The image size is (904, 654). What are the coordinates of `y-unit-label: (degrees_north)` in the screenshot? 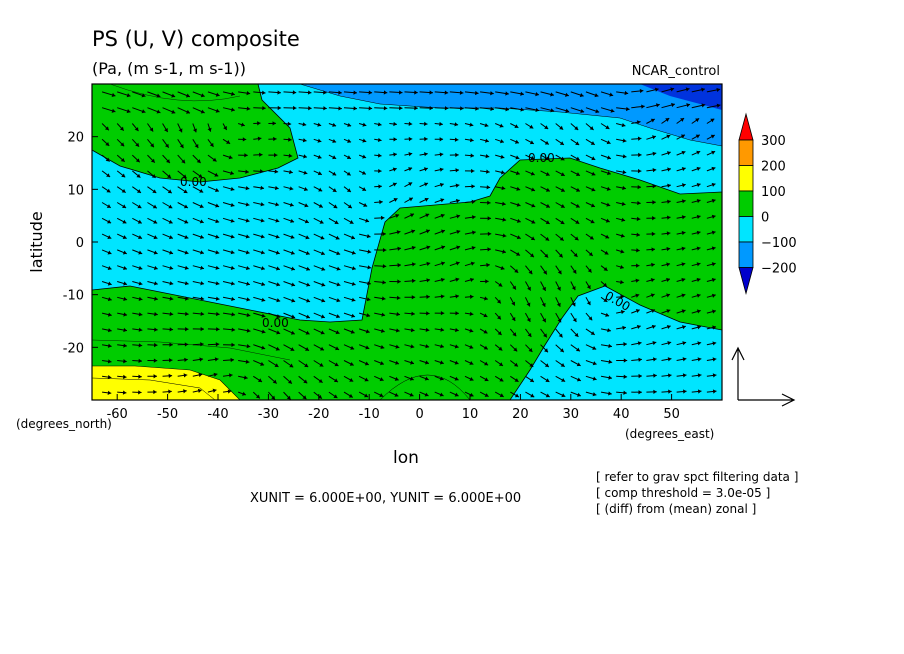 It's located at (64, 424).